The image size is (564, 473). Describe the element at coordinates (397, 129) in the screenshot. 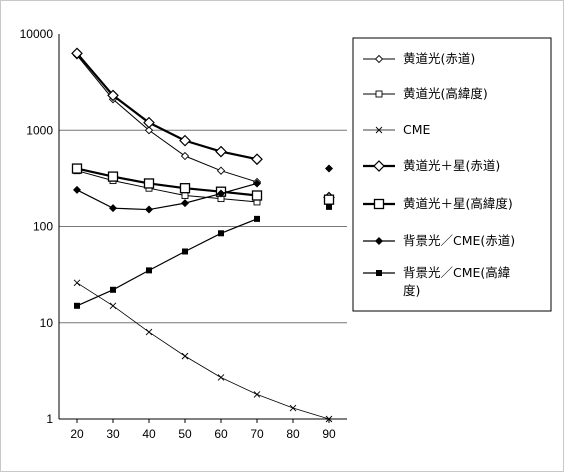

I see `legend-item: CME` at that location.